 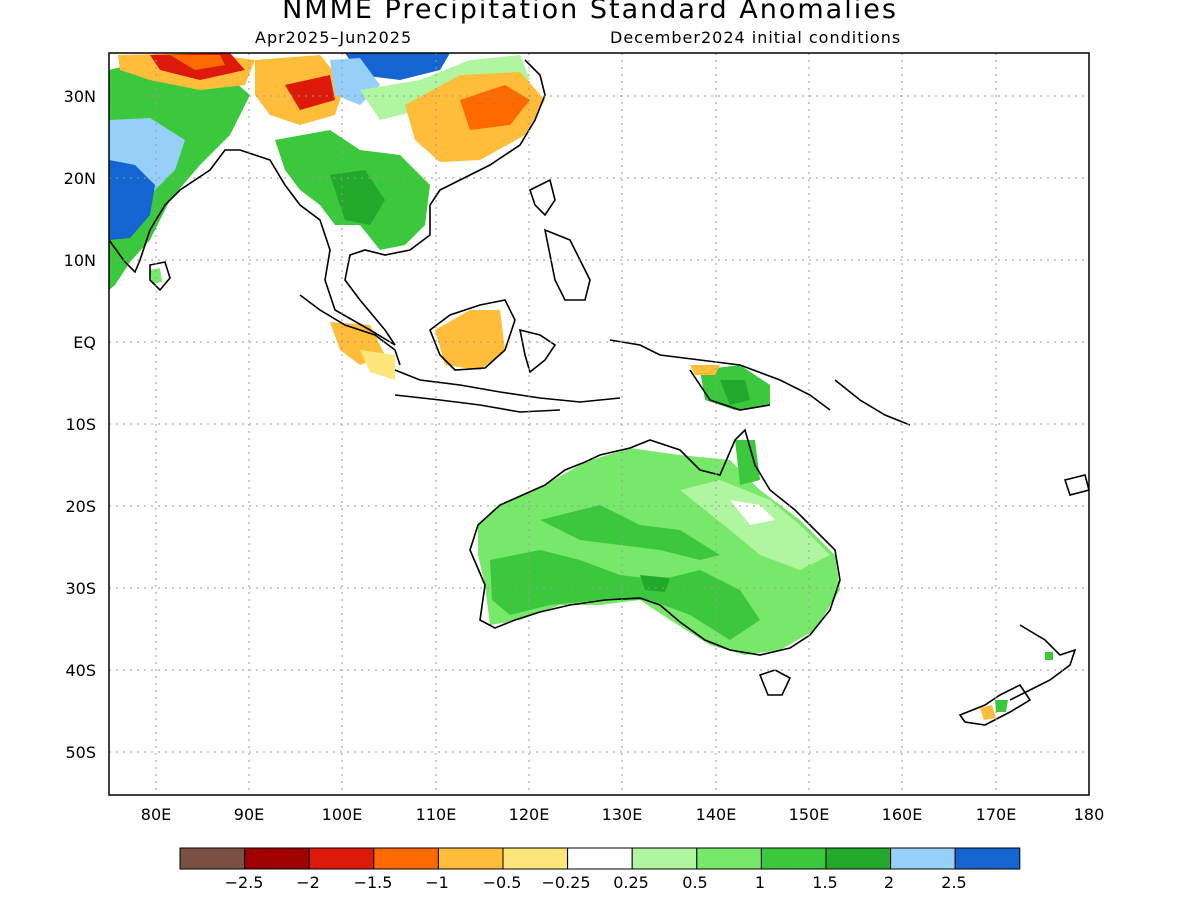 What do you see at coordinates (342, 814) in the screenshot?
I see `lon-tick-label: 100E` at bounding box center [342, 814].